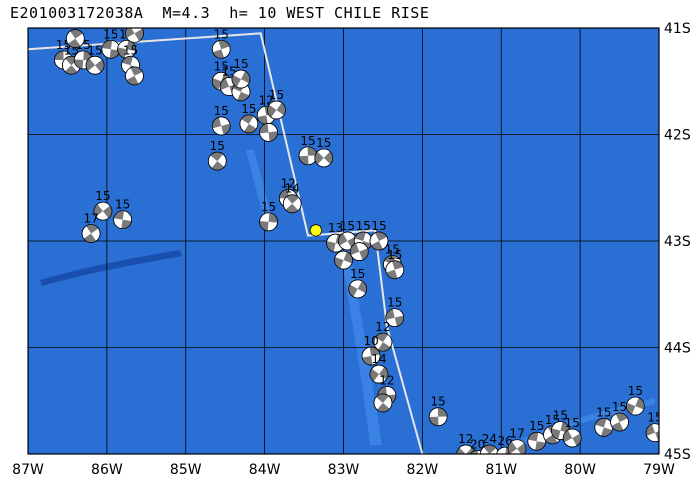  I want to click on depth-label: 13, so click(335, 228).